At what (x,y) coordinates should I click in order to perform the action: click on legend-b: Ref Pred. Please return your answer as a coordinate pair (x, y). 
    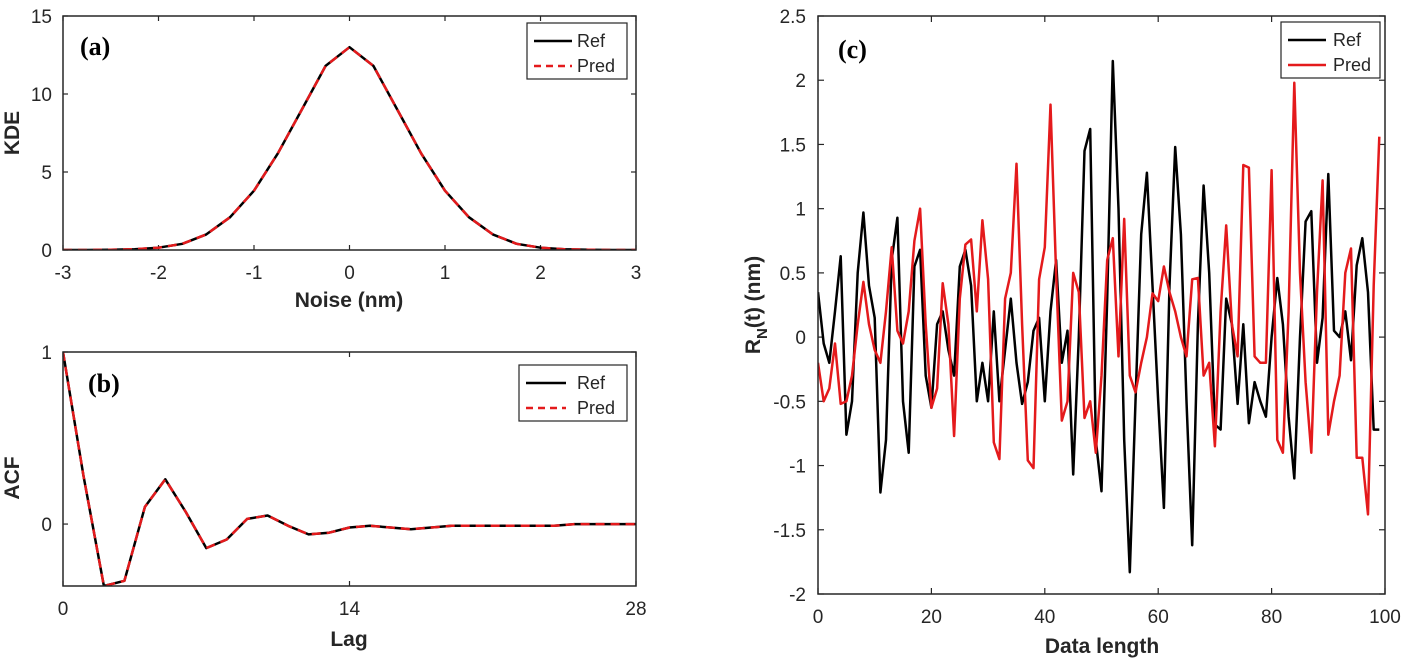
    Looking at the image, I should click on (573, 393).